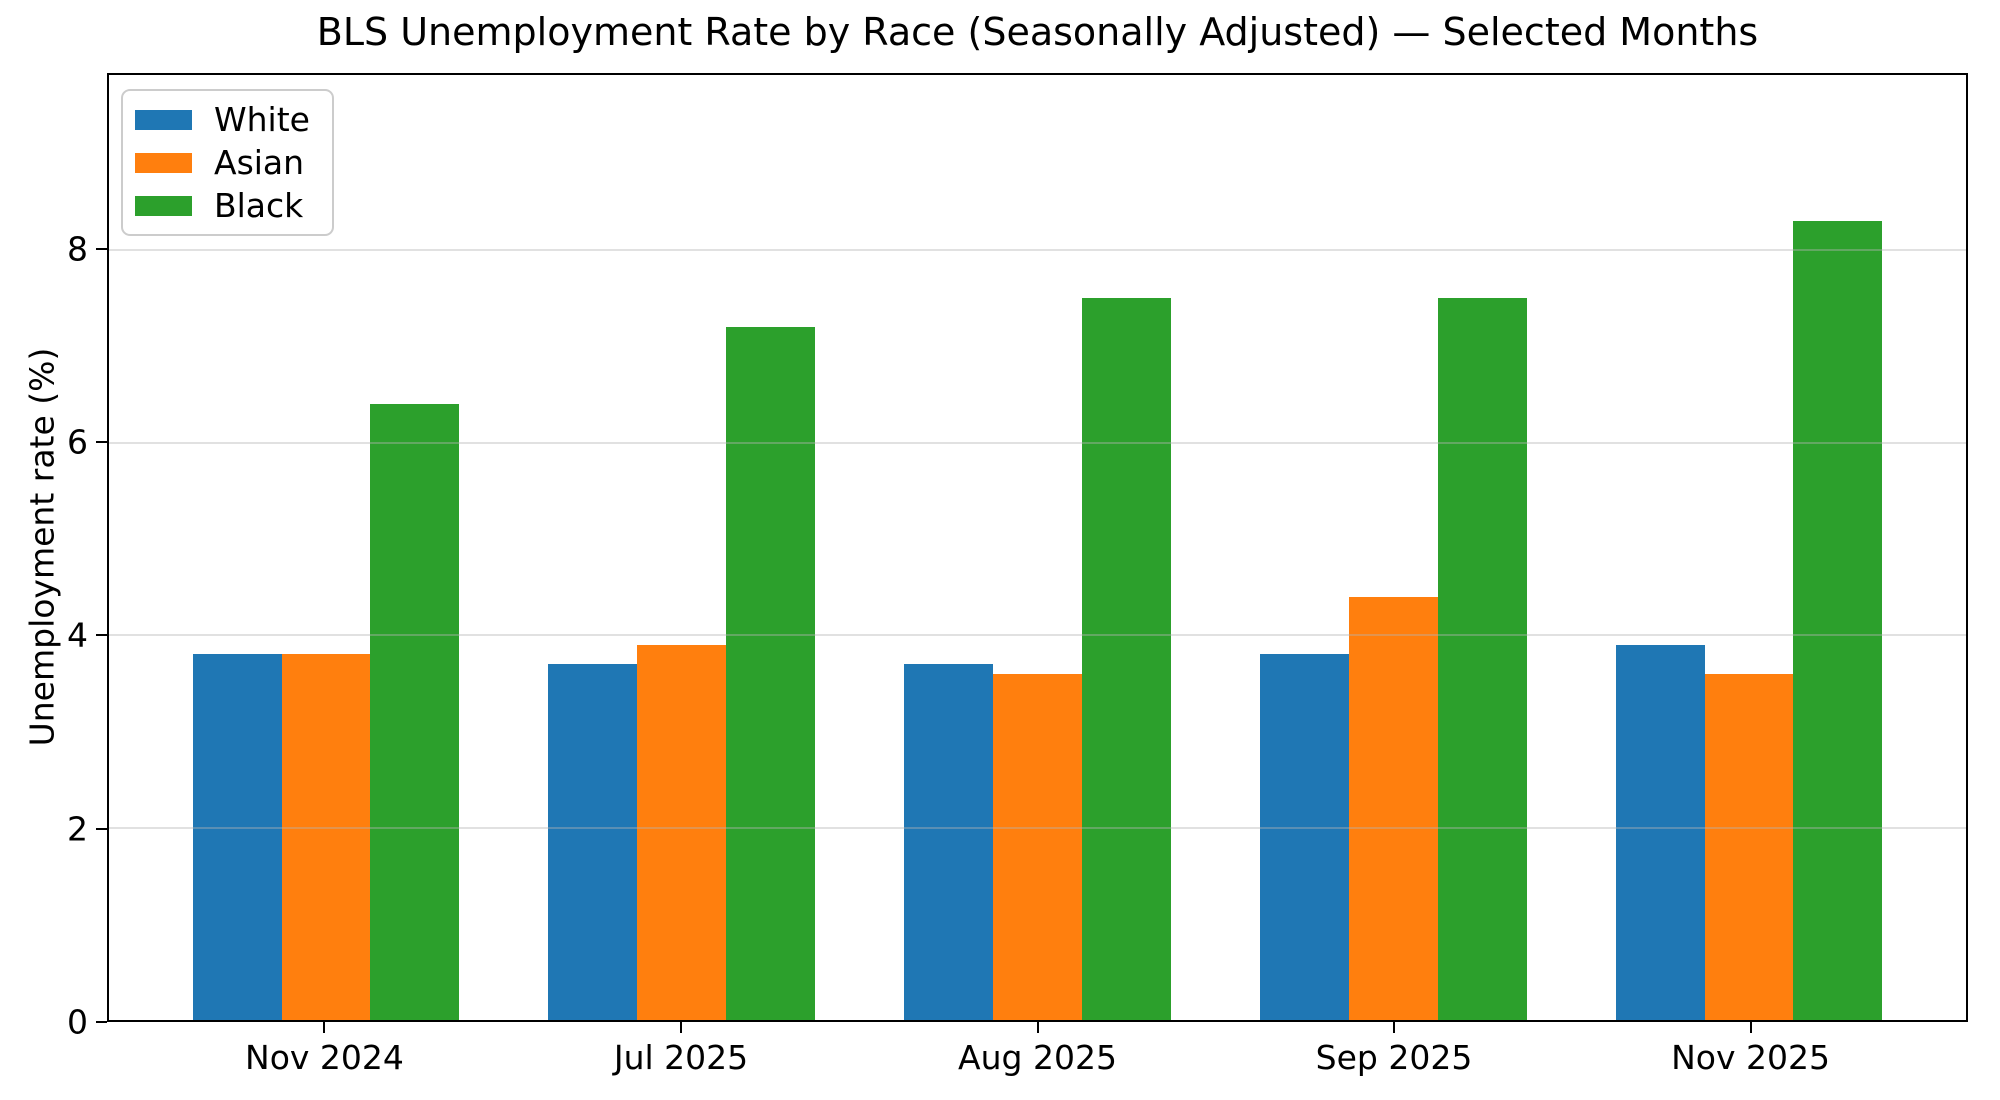 This screenshot has height=1100, width=2000. I want to click on bar-asian-nov-2024, so click(326, 837).